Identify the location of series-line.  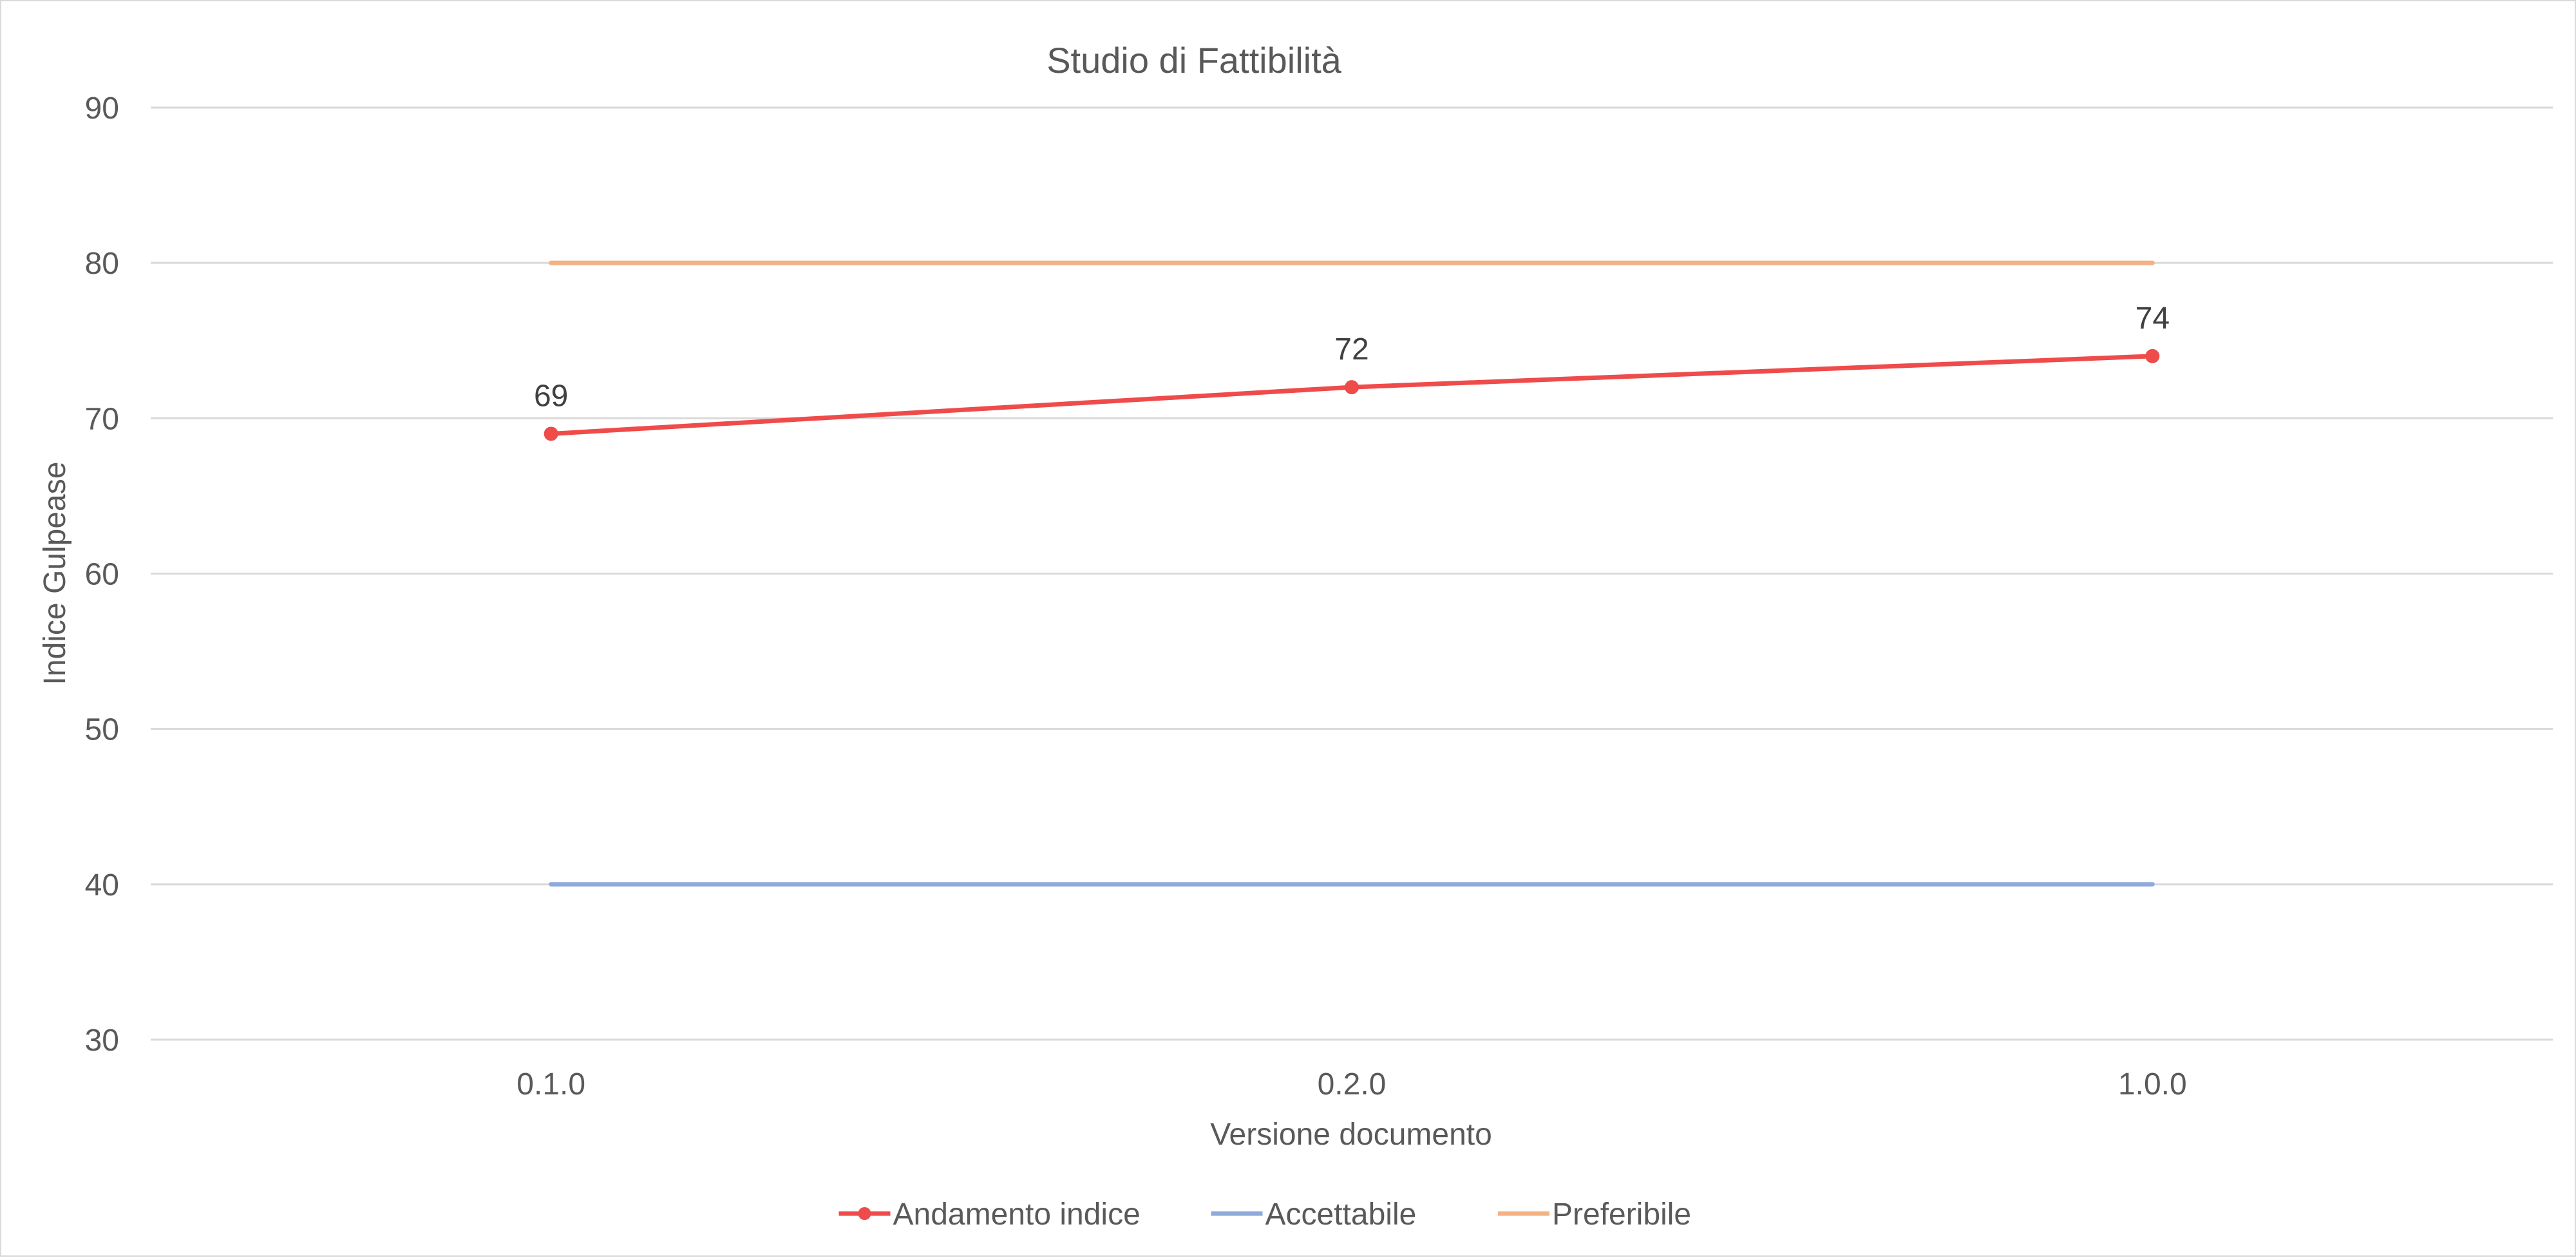
(1352, 395).